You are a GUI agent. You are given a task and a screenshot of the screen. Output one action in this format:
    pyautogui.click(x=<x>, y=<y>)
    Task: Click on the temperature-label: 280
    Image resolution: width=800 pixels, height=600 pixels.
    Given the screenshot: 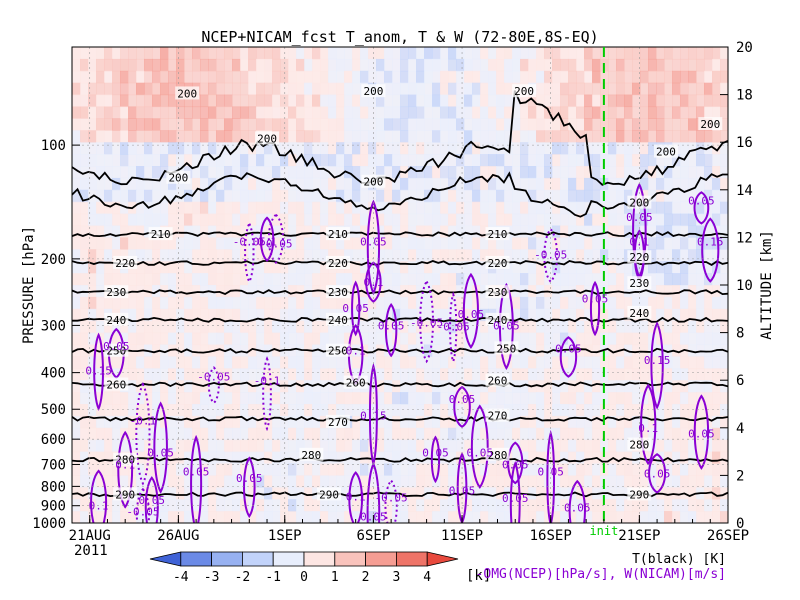 What is the action you would take?
    pyautogui.click(x=639, y=445)
    